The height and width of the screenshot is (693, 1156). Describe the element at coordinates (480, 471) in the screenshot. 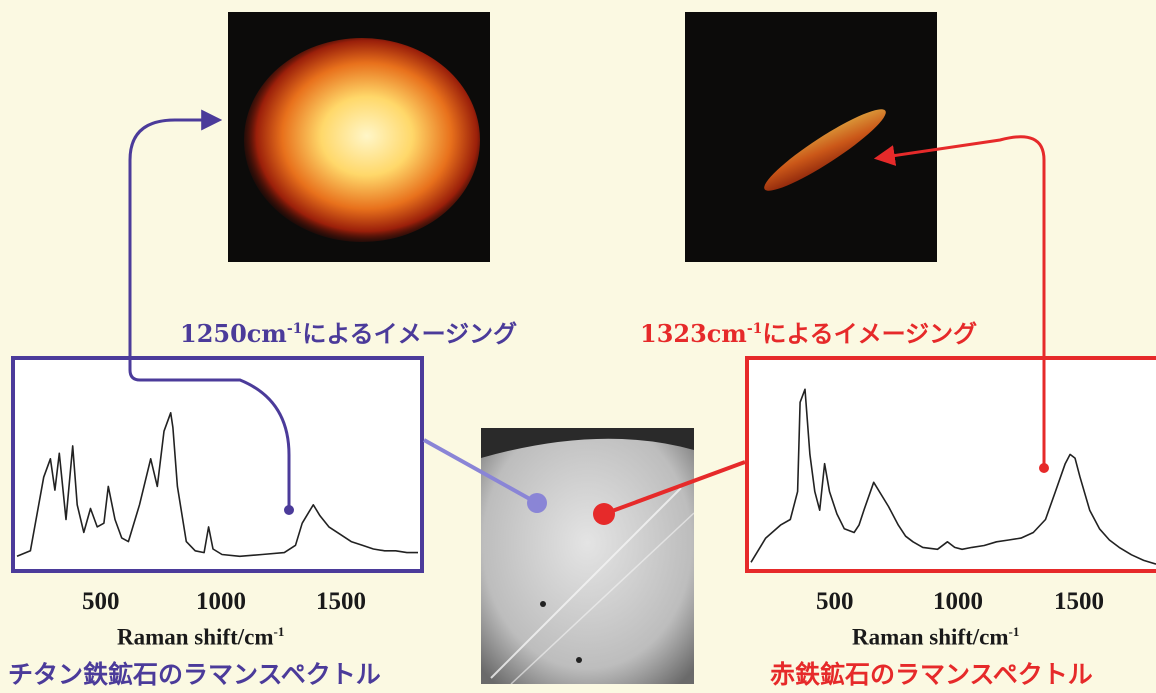

I see `left-micrograph-connector` at that location.